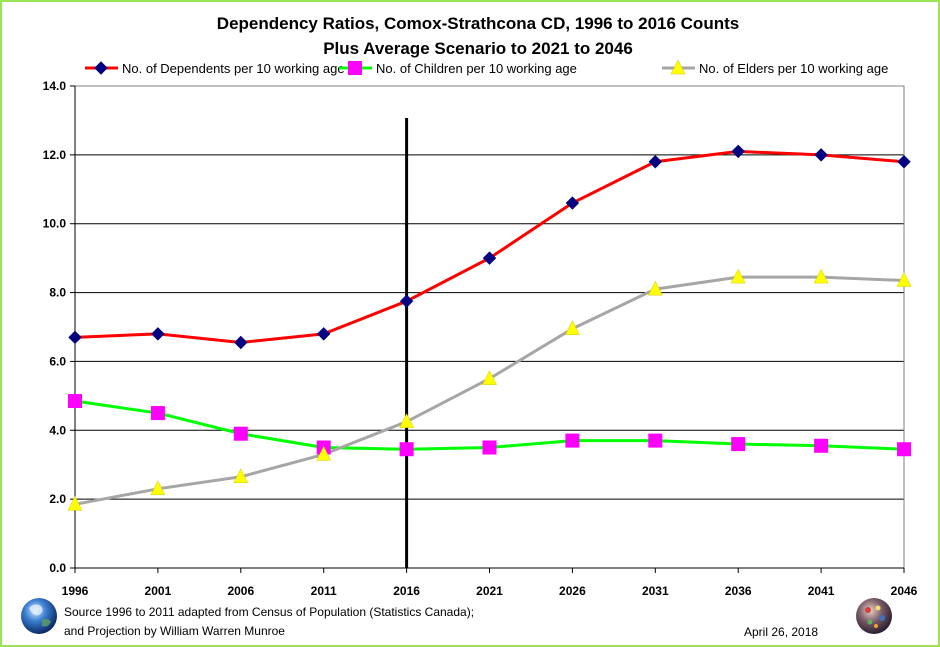  I want to click on series-0-point-2006, so click(241, 342).